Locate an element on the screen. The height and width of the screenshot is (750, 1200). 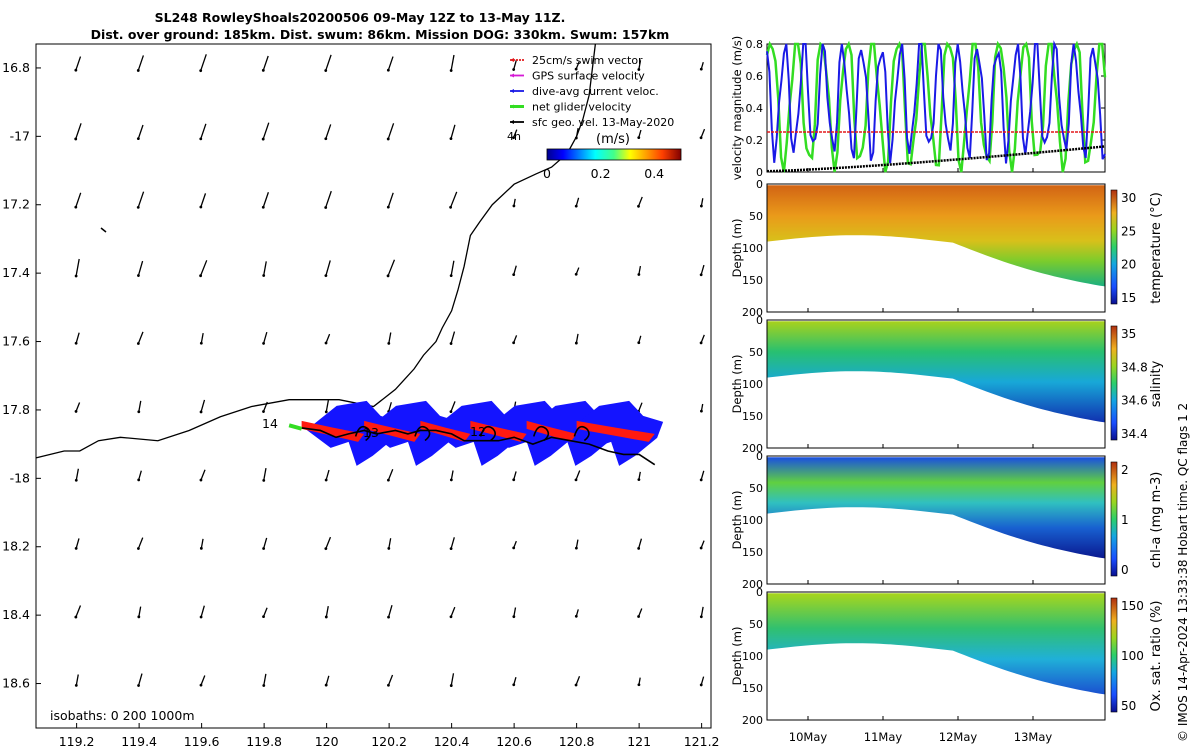
y-tick-label: 17.4 is located at coordinates (16, 272).